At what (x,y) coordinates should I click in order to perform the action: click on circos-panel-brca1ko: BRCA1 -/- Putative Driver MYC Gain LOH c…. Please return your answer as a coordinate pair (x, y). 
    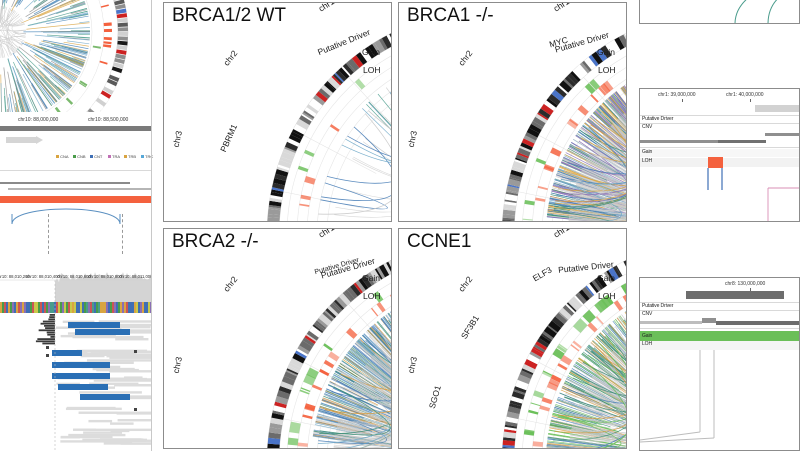
    Looking at the image, I should click on (512, 112).